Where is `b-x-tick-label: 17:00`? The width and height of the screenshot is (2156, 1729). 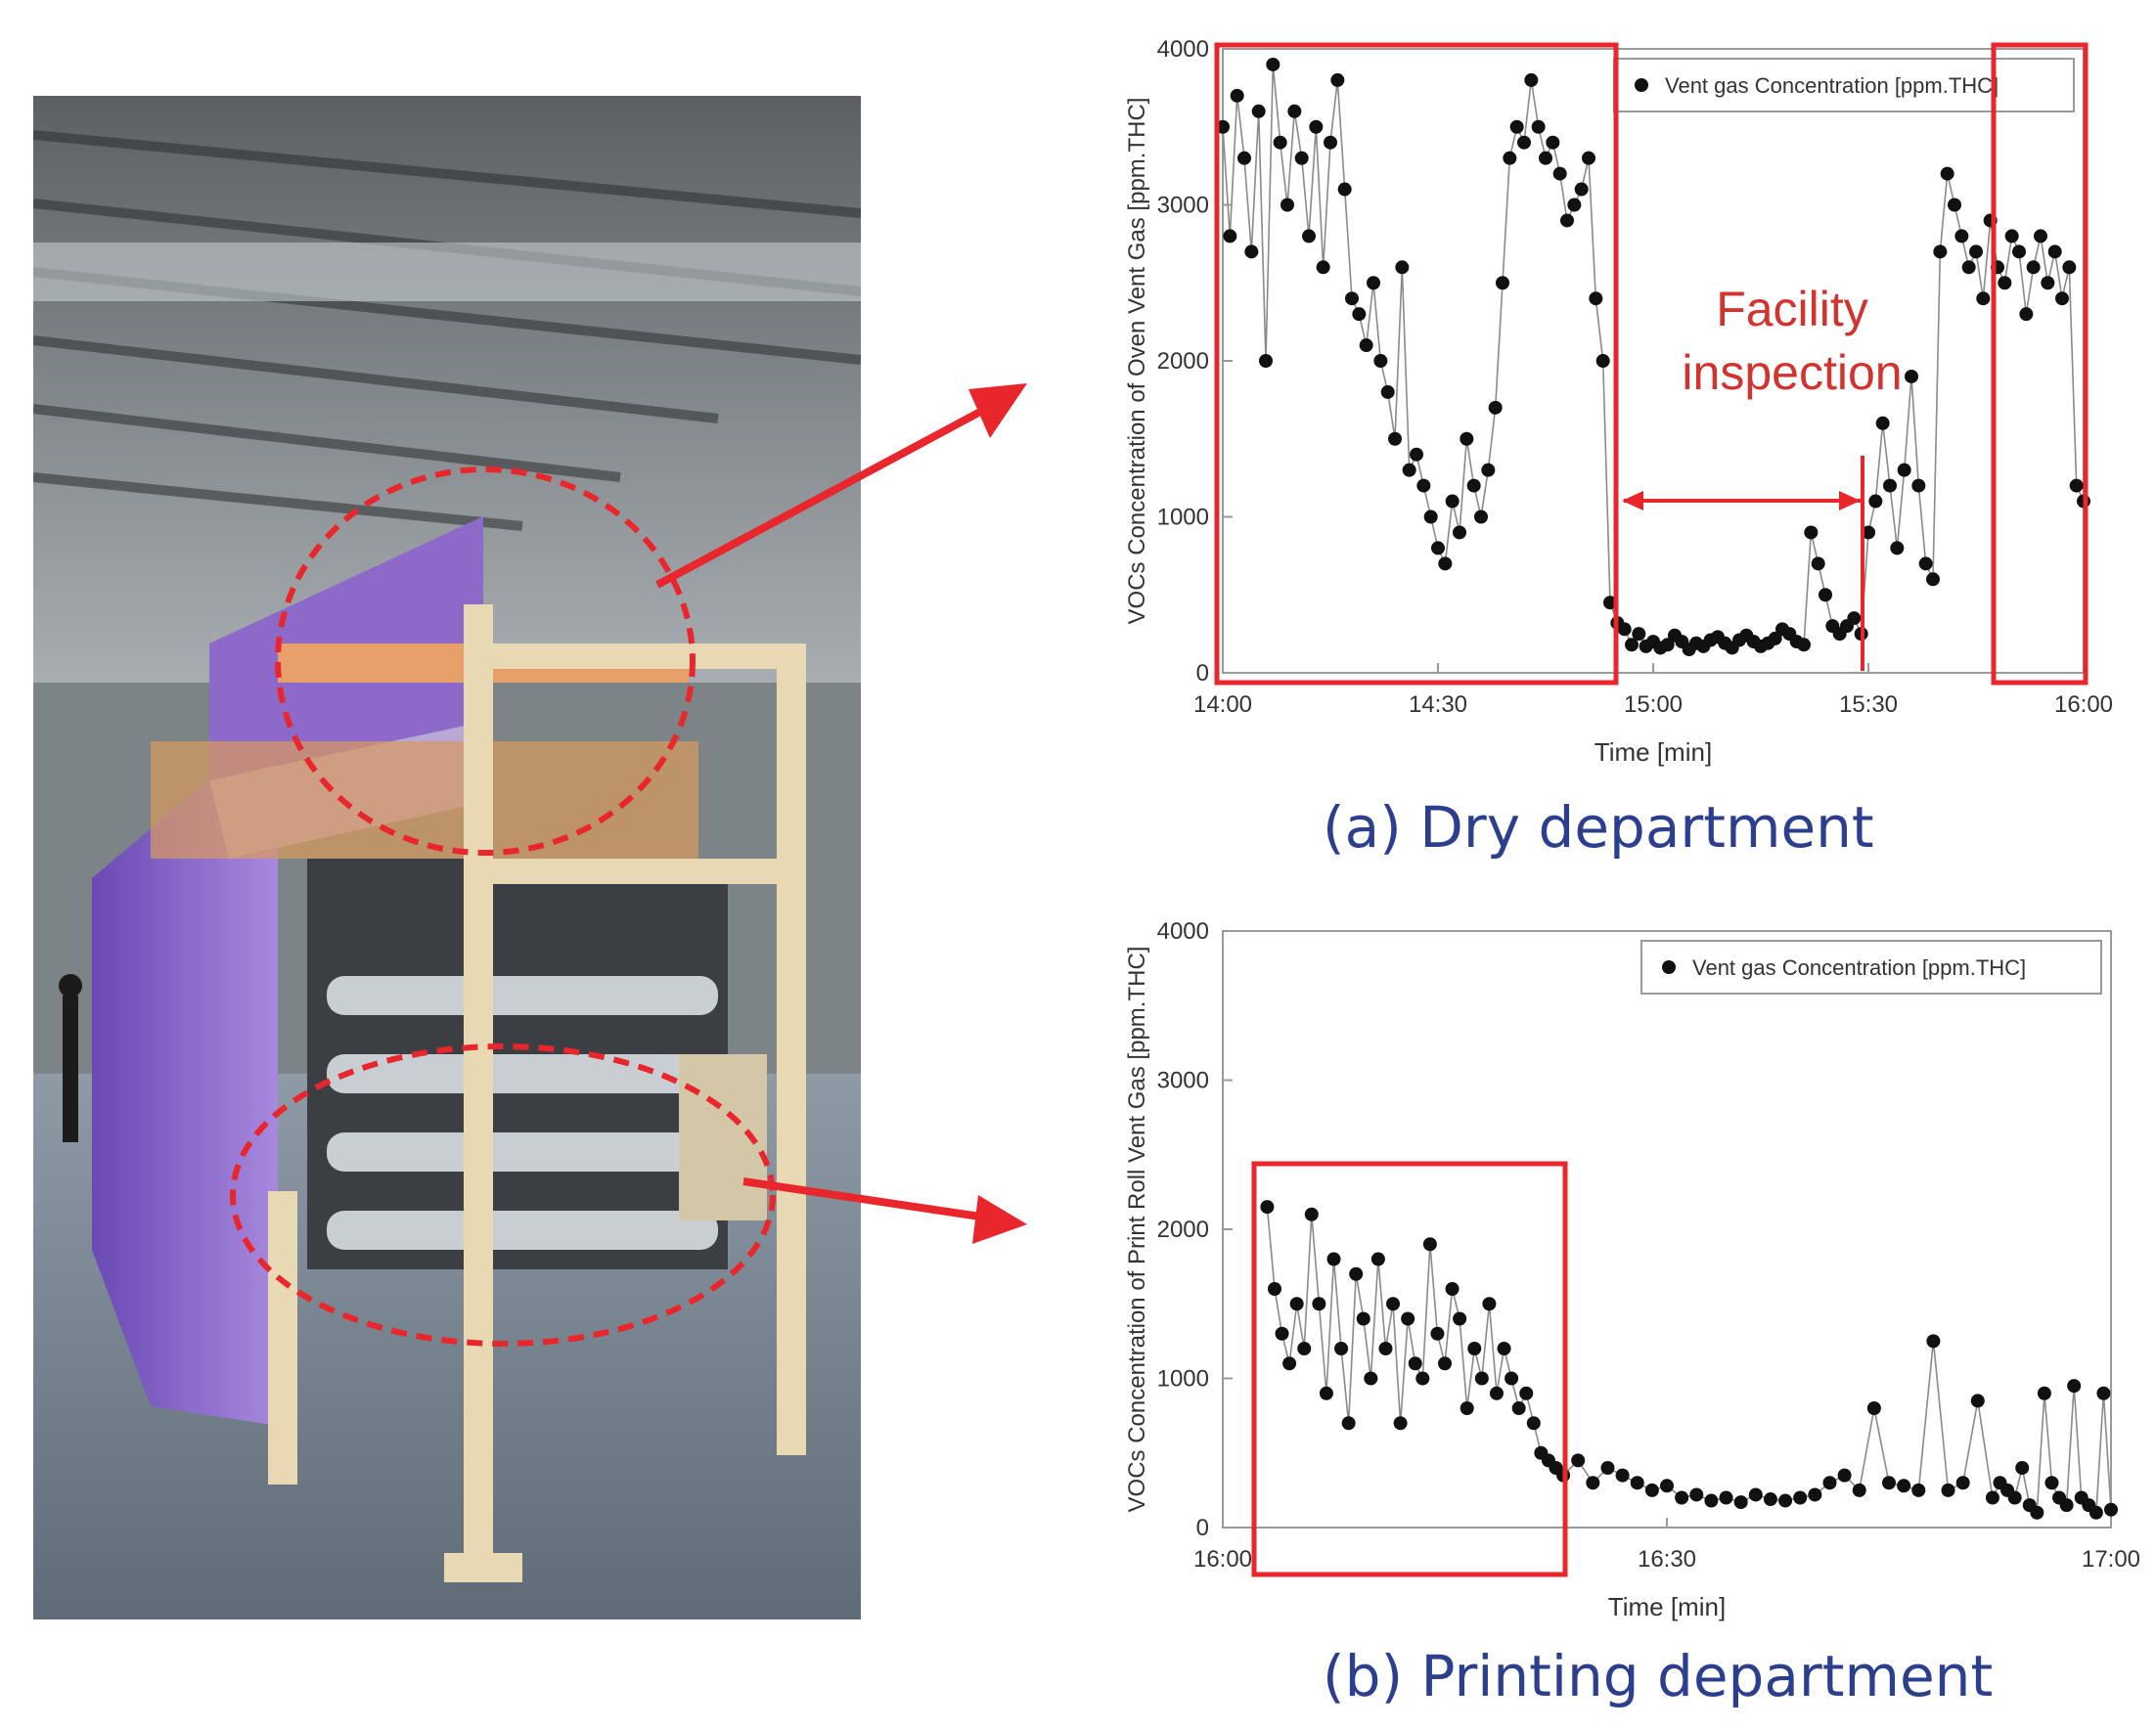 b-x-tick-label: 17:00 is located at coordinates (2111, 1559).